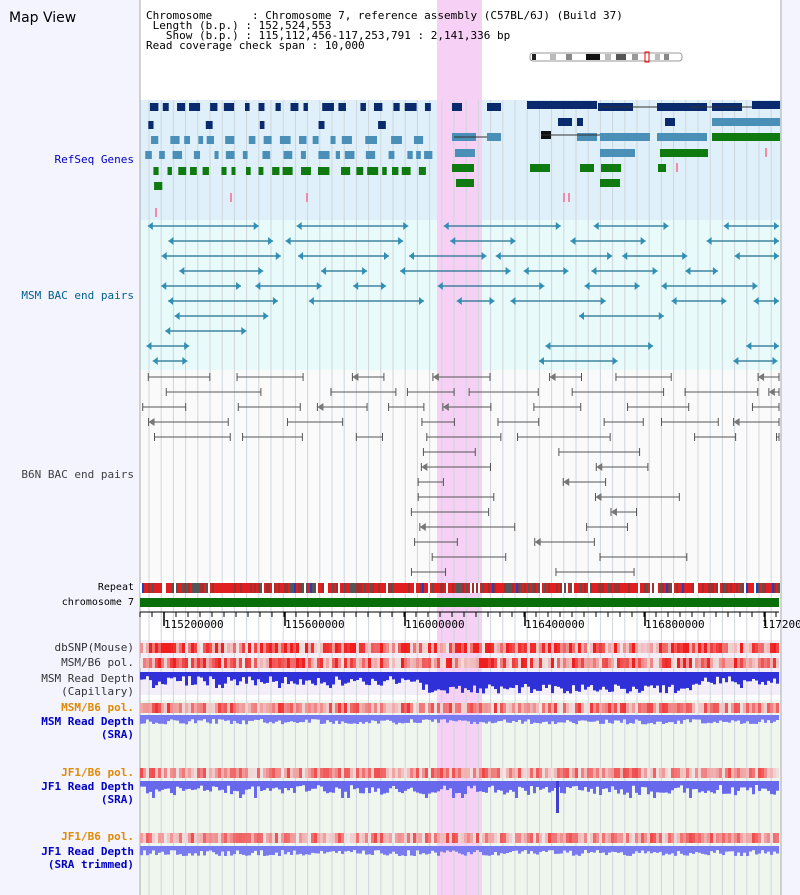  Describe the element at coordinates (87, 678) in the screenshot. I see `track-label-msm-depth-capillary: MSM Read Depth` at that location.